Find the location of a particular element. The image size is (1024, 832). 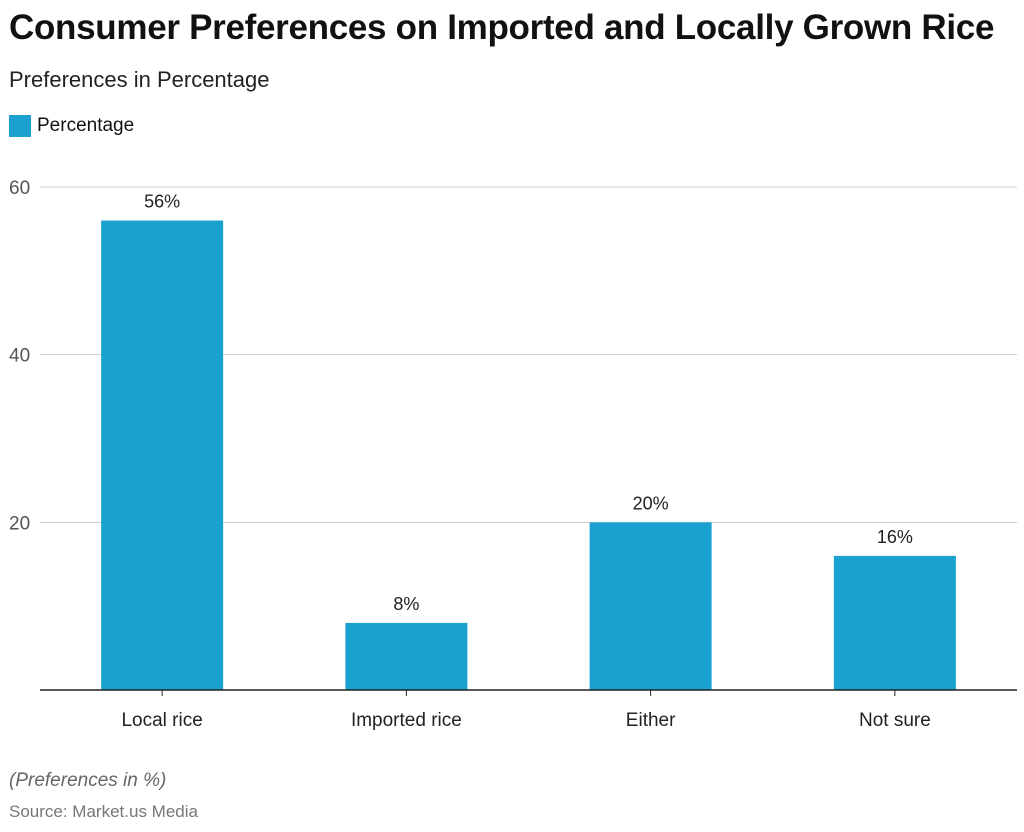

legend-label: Percentage is located at coordinates (86, 125).